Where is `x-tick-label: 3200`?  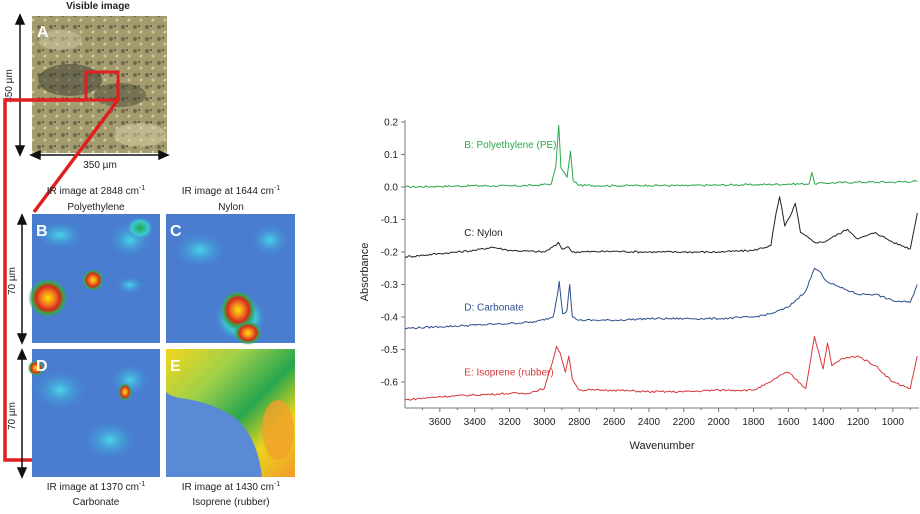 x-tick-label: 3200 is located at coordinates (509, 422).